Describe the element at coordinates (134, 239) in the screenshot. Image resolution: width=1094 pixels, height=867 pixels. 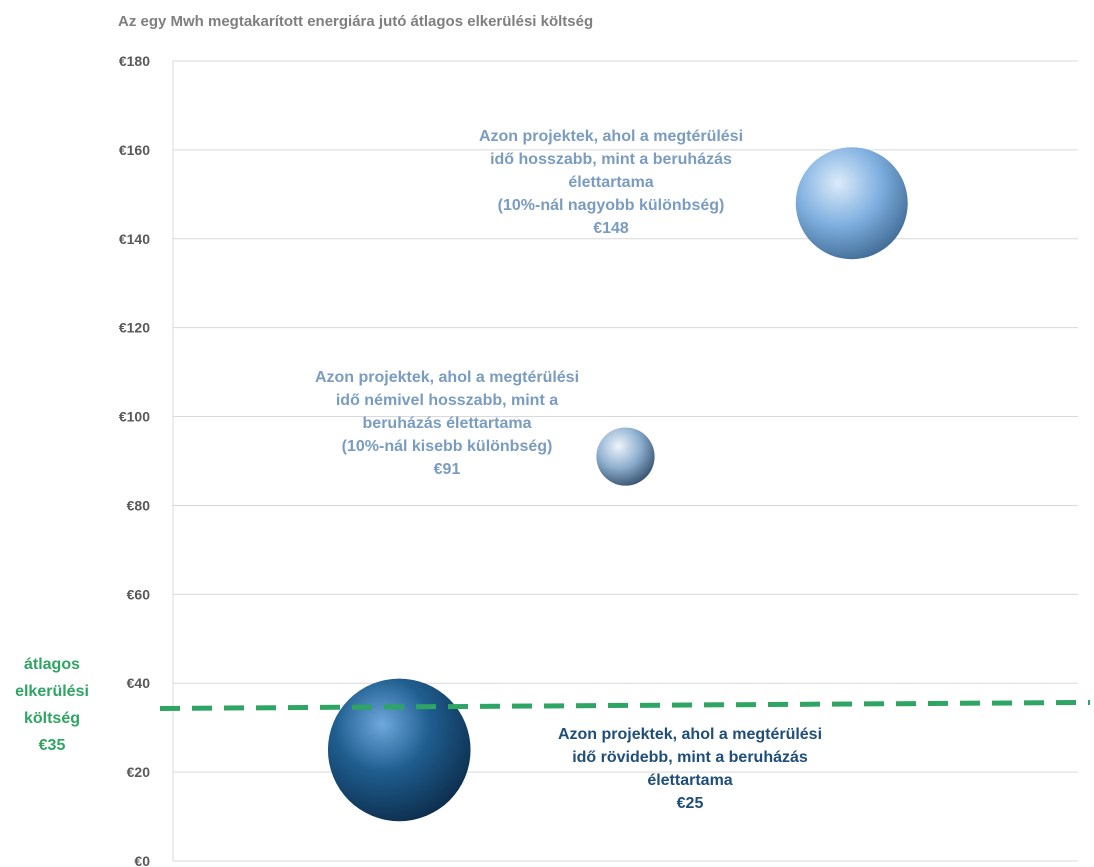
I see `y-tick-label: €140` at that location.